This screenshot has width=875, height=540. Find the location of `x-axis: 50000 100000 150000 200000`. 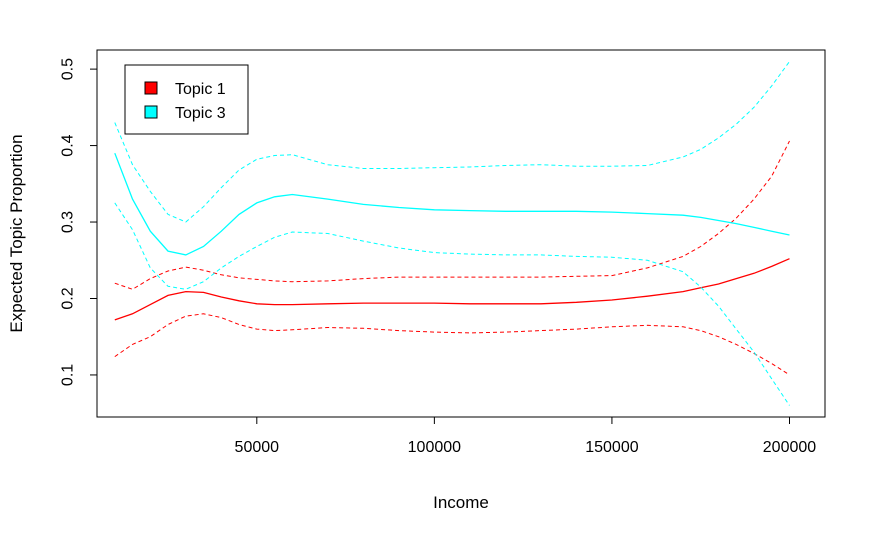

x-axis: 50000 100000 150000 200000 is located at coordinates (525, 436).